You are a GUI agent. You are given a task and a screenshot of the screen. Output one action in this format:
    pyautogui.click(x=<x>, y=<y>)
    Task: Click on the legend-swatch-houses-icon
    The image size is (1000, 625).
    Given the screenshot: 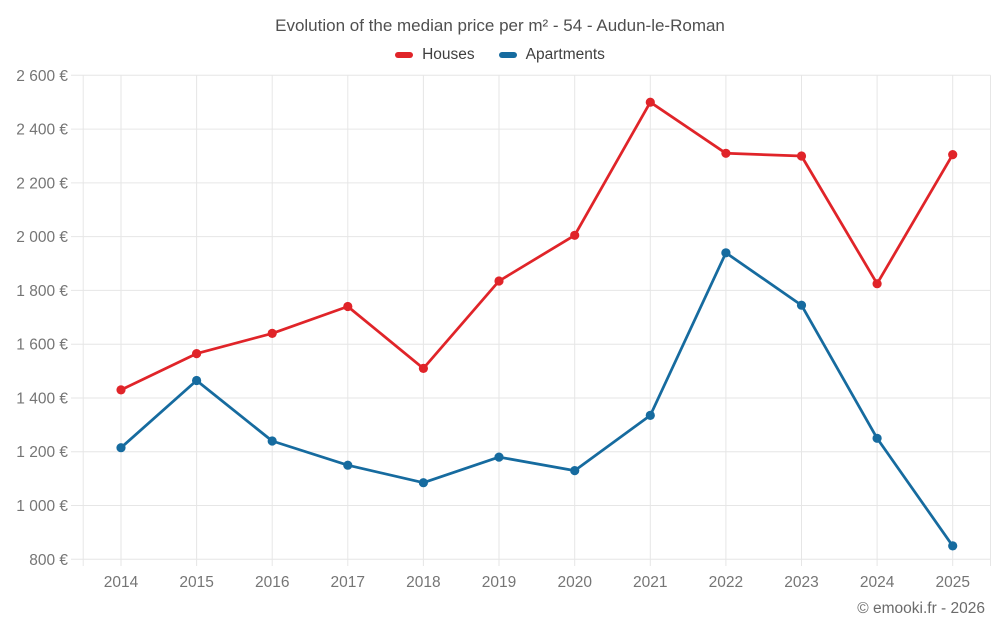 What is the action you would take?
    pyautogui.click(x=404, y=55)
    